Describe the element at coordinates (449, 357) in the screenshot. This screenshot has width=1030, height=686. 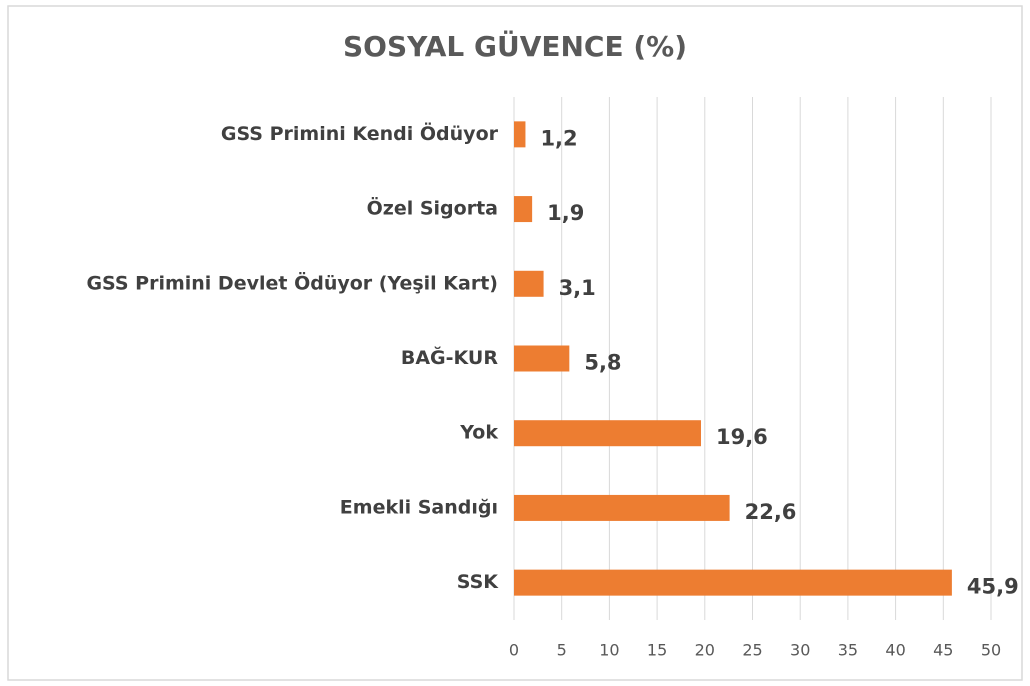
I see `y-tick-label: BAĞ-KUR` at that location.